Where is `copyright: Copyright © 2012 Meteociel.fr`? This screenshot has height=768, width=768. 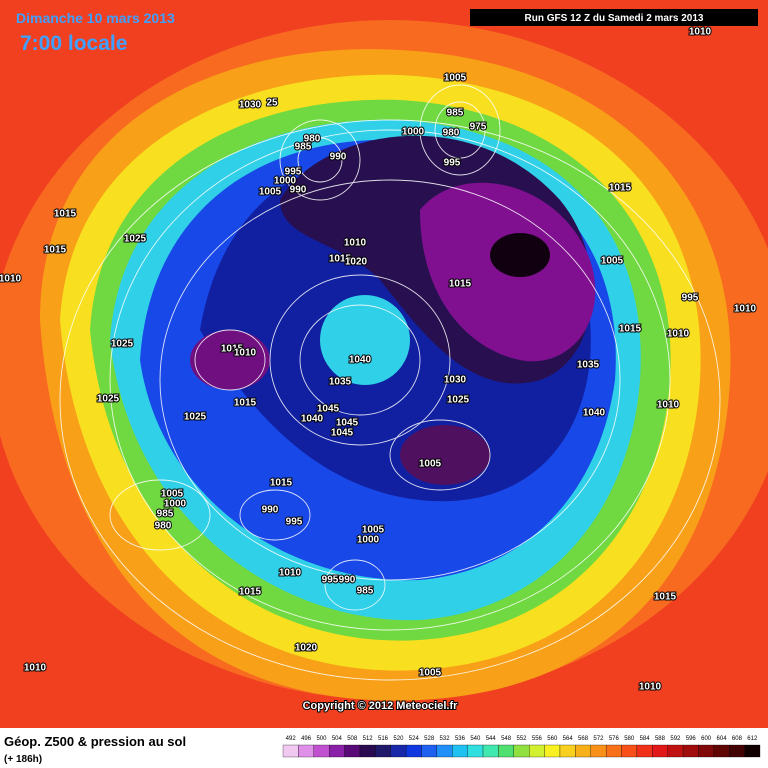 copyright: Copyright © 2012 Meteociel.fr is located at coordinates (381, 706).